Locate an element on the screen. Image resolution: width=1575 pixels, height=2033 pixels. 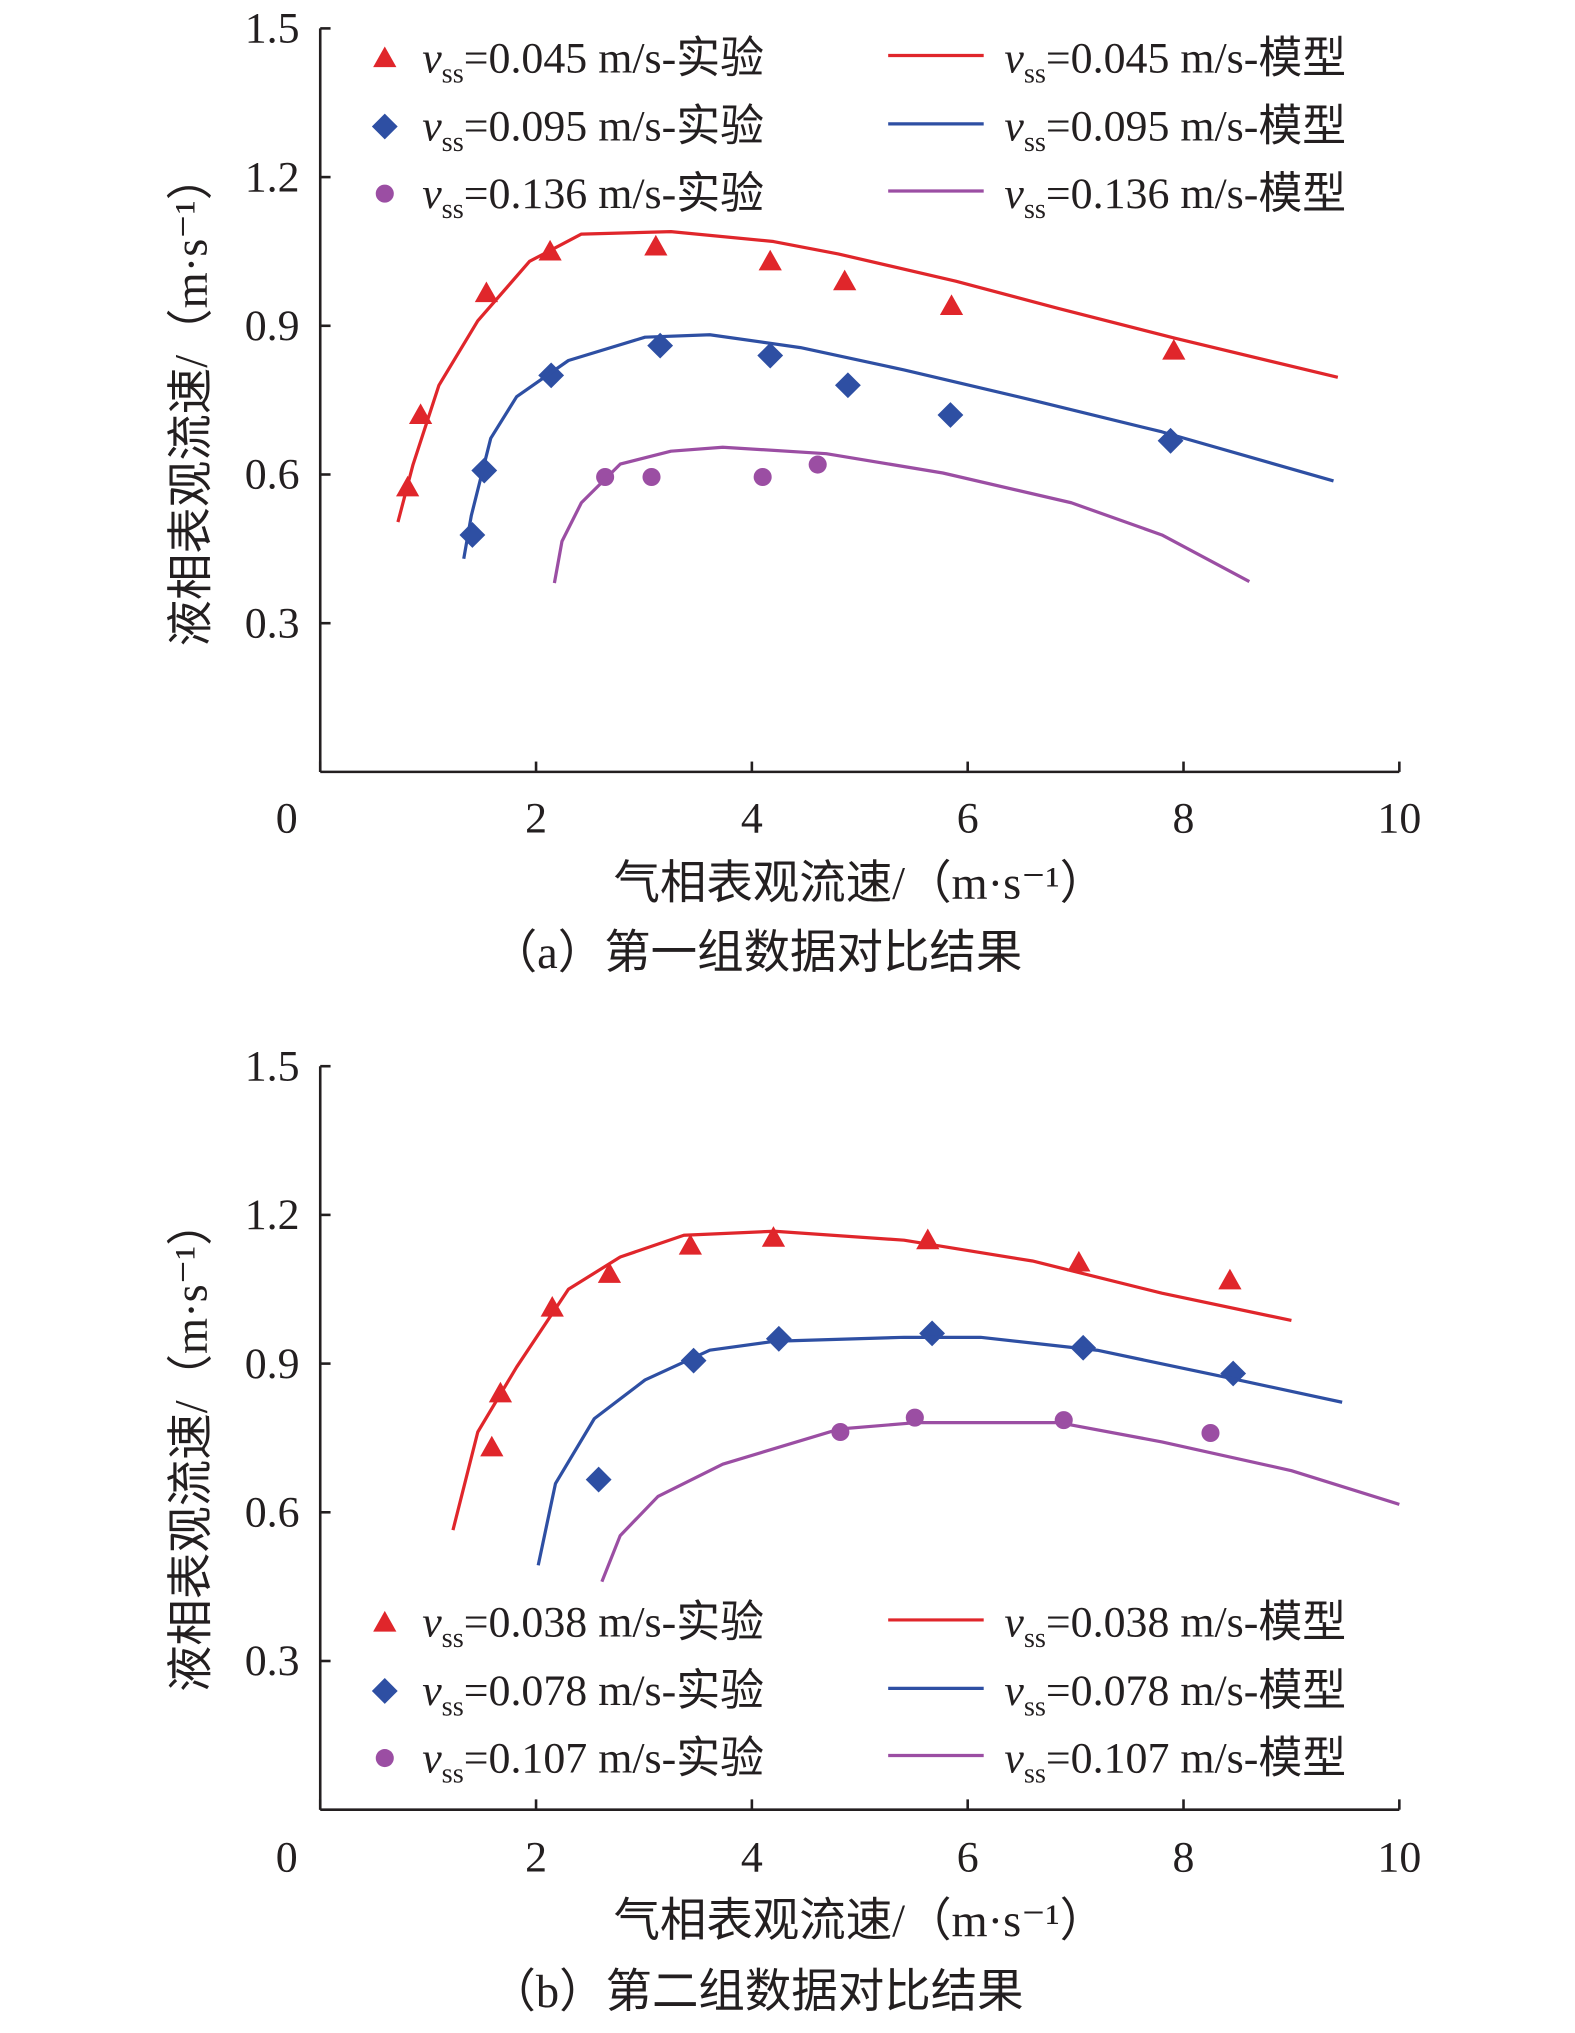
legend-text: =0.095 m/s-模型 is located at coordinates (1196, 127).